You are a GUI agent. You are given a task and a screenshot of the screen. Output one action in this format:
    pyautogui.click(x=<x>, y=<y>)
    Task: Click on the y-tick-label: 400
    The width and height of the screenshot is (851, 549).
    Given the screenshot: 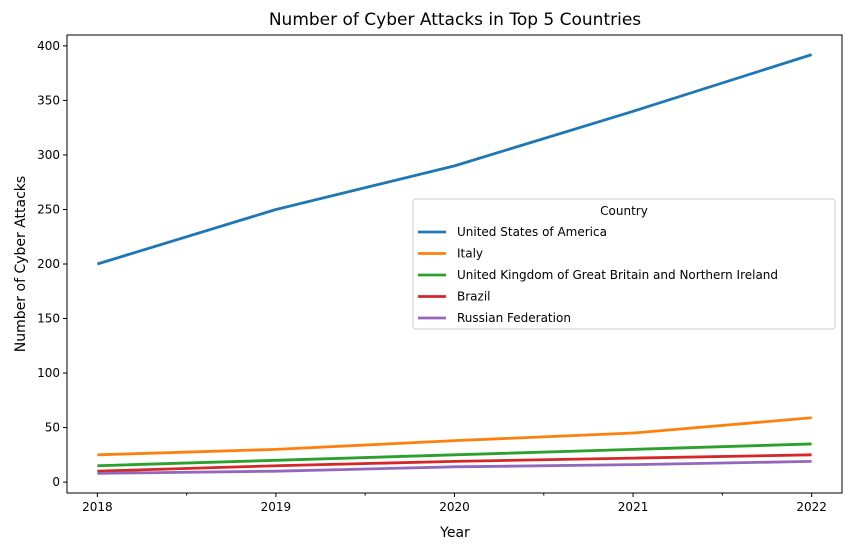 What is the action you would take?
    pyautogui.click(x=48, y=46)
    